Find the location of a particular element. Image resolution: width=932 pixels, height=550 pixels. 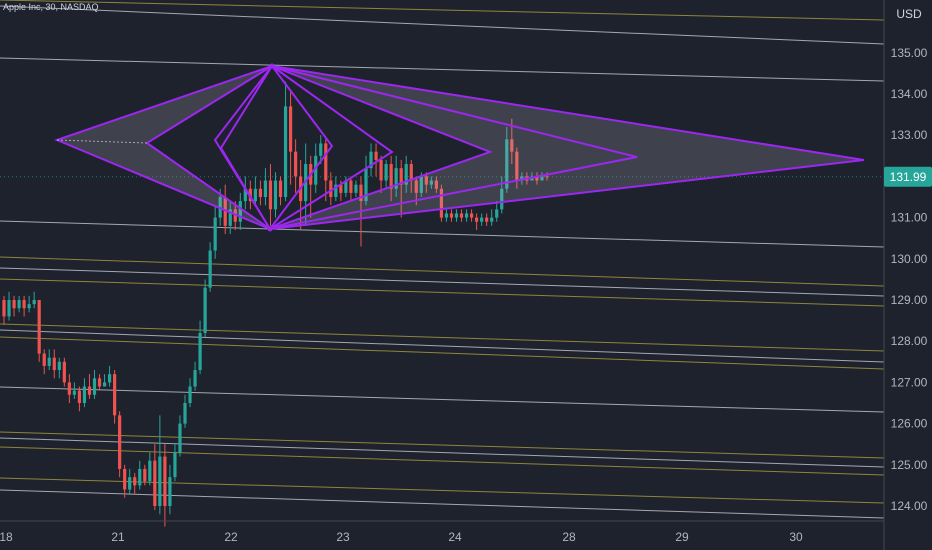

time-tick-label: 29 is located at coordinates (682, 537).